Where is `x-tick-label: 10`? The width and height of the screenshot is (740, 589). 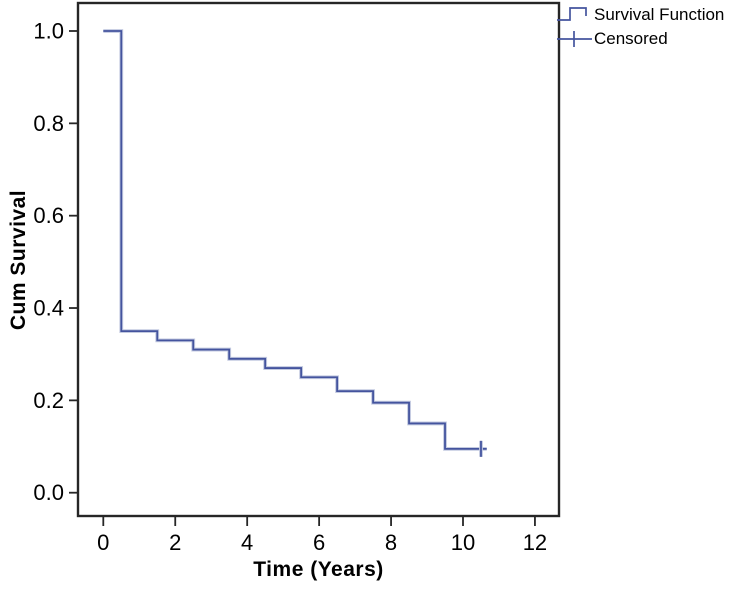 x-tick-label: 10 is located at coordinates (463, 542).